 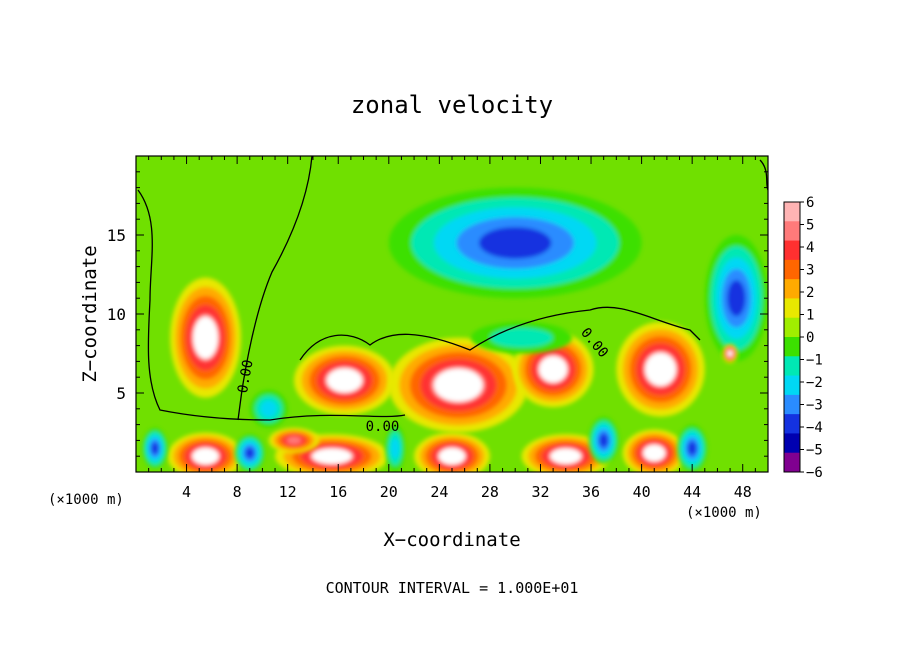 What do you see at coordinates (237, 492) in the screenshot?
I see `x-tick-label: 8` at bounding box center [237, 492].